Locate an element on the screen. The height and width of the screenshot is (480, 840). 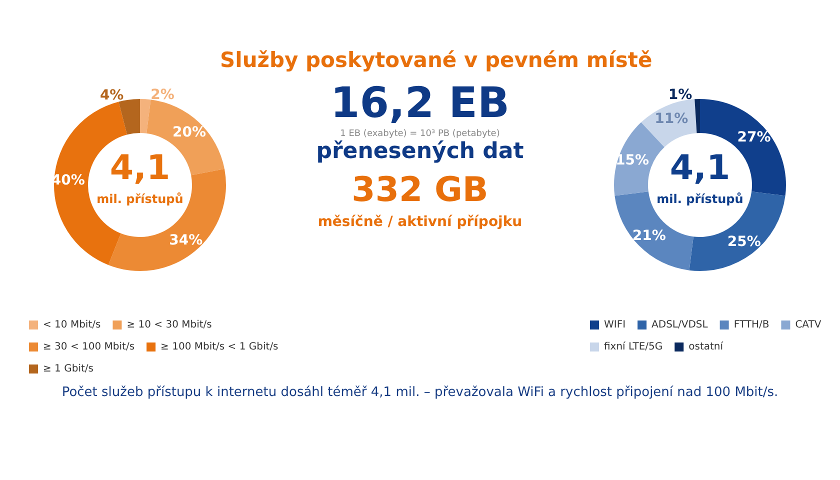
data-label: 34% is located at coordinates (186, 240).